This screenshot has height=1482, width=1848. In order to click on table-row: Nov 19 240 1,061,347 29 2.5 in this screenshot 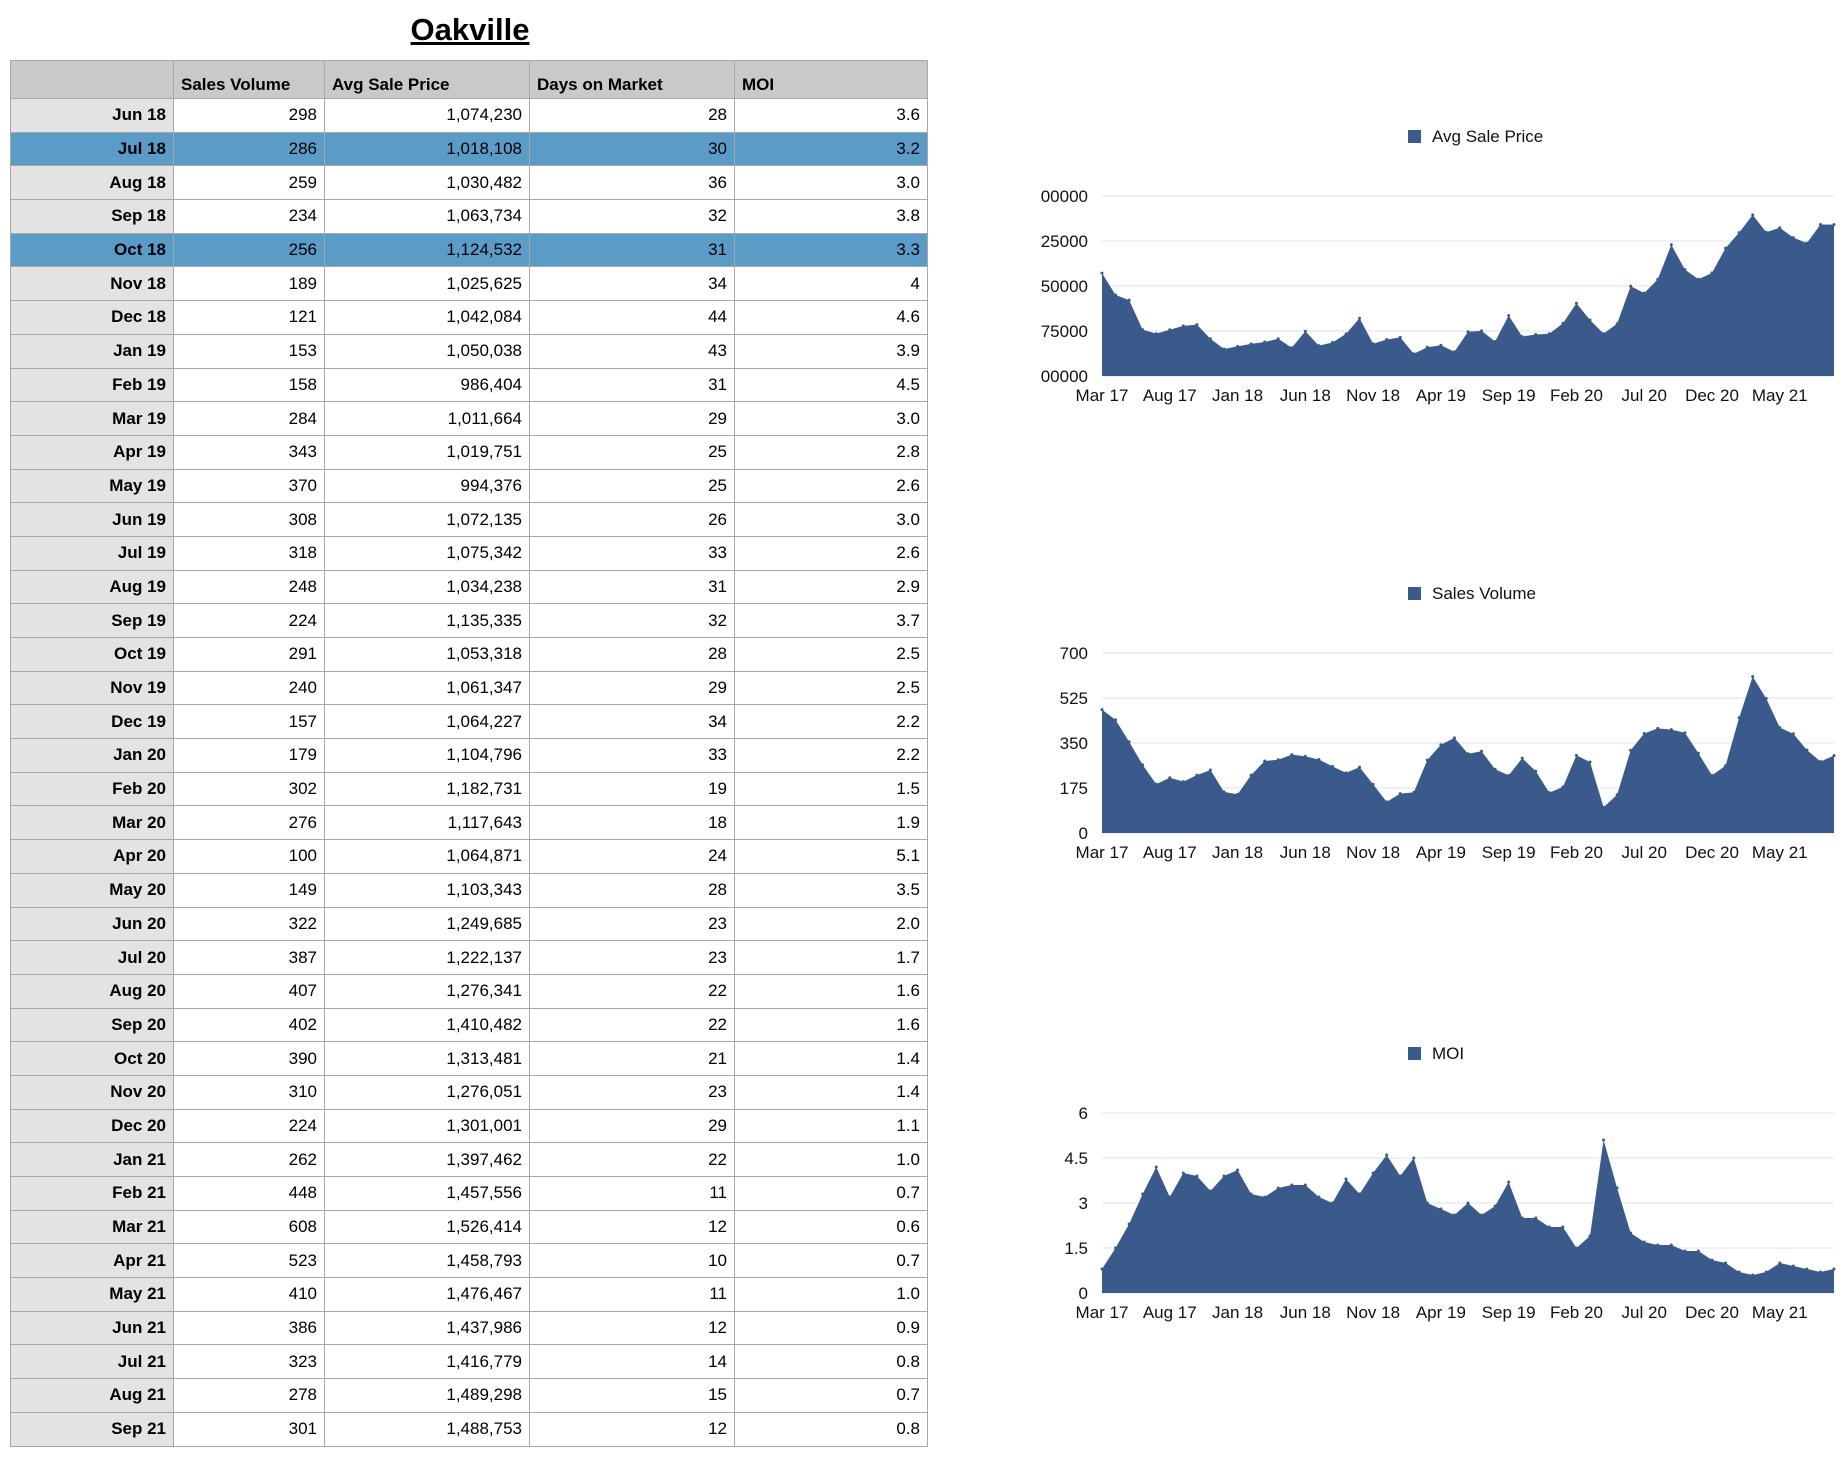, I will do `click(469, 688)`.